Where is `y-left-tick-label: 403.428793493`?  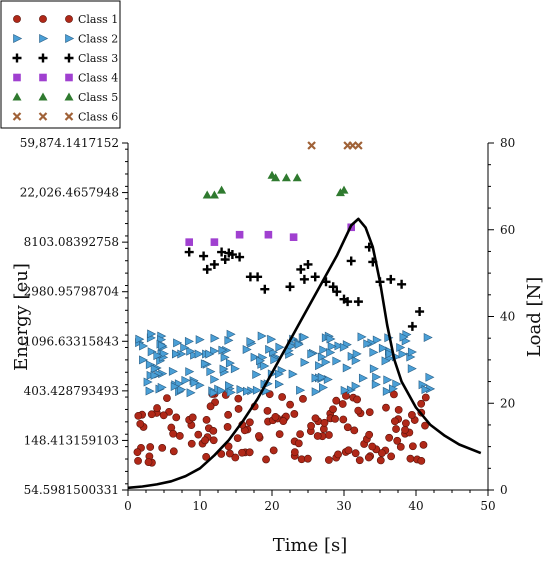
y-left-tick-label: 403.428793493 is located at coordinates (71, 391).